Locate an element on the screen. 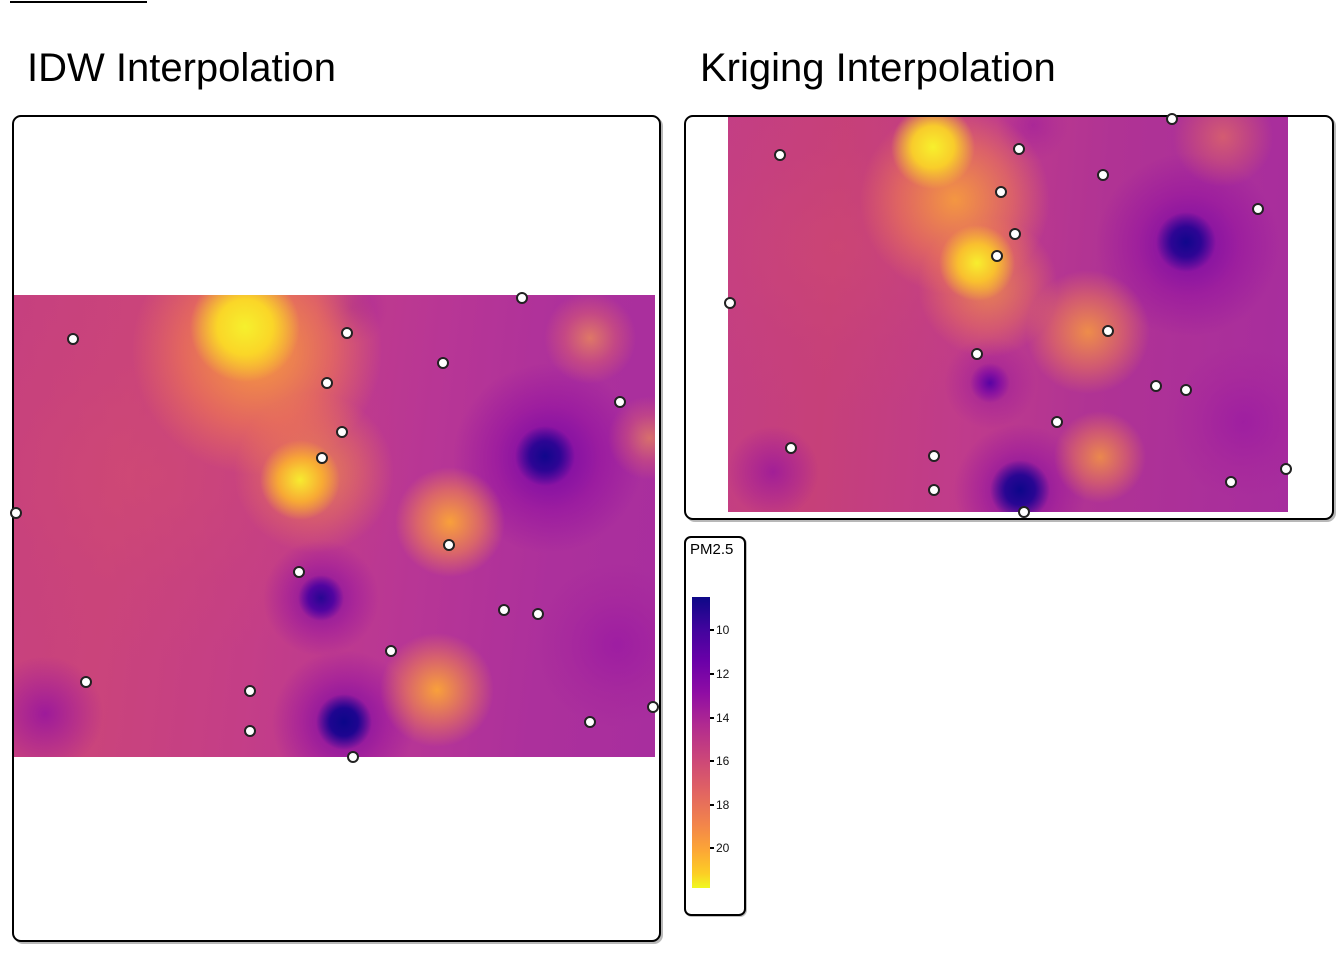  legend-tick-label: 16 is located at coordinates (723, 761).